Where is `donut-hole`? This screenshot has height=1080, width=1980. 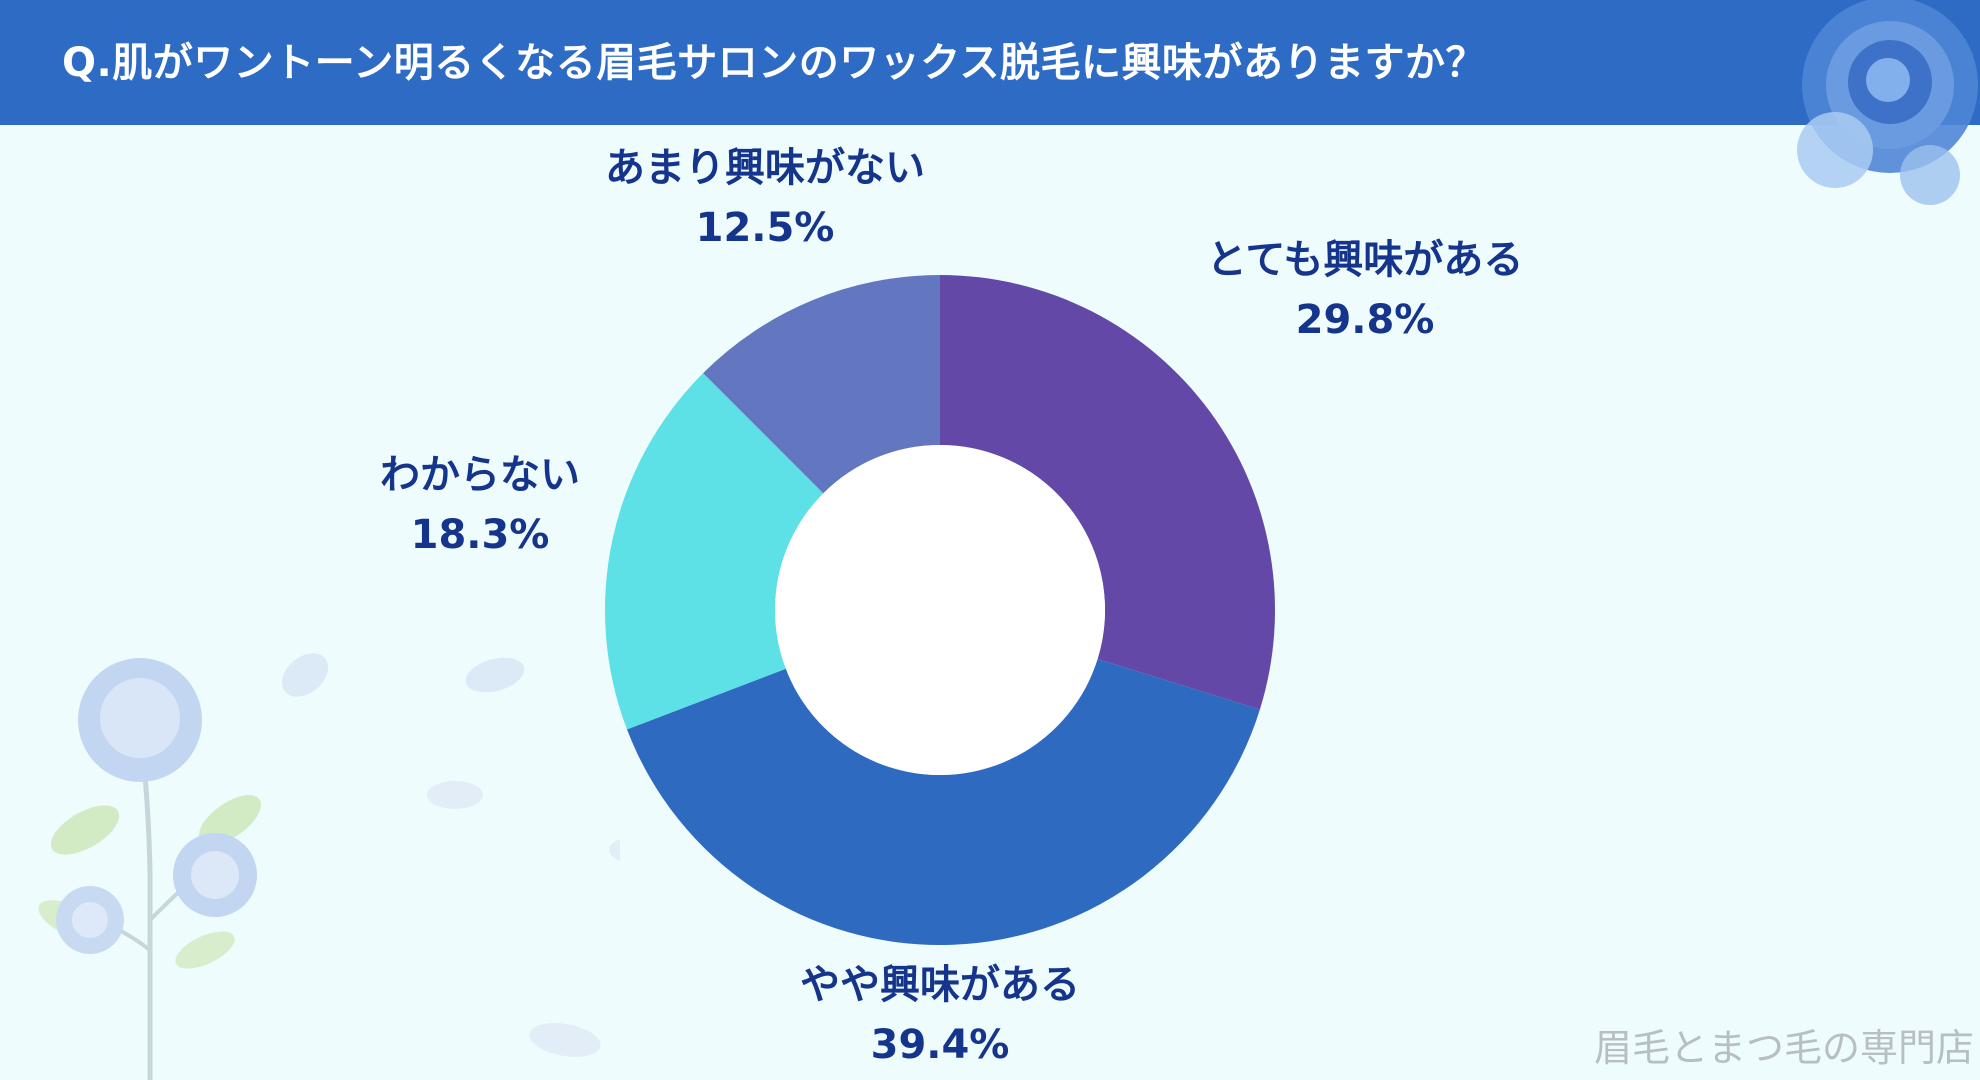
donut-hole is located at coordinates (940, 610).